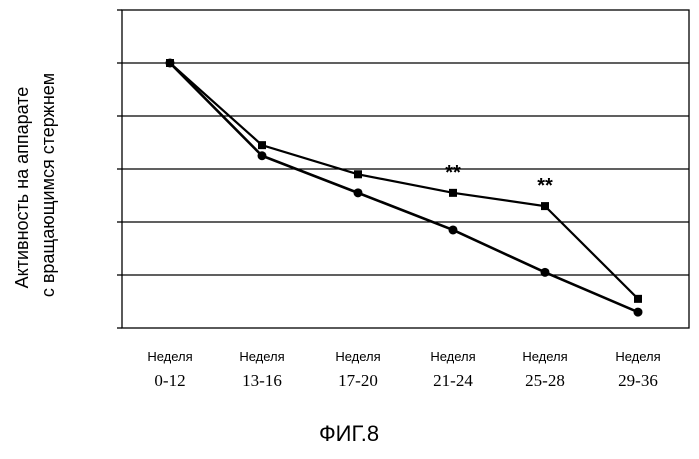  Describe the element at coordinates (545, 380) in the screenshot. I see `x-tick-label-range: 25-28` at that location.